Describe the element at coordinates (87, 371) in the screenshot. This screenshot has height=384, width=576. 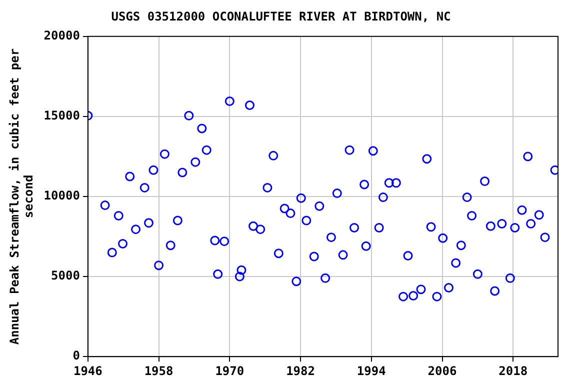
I see `x-tick-label: 1946` at that location.